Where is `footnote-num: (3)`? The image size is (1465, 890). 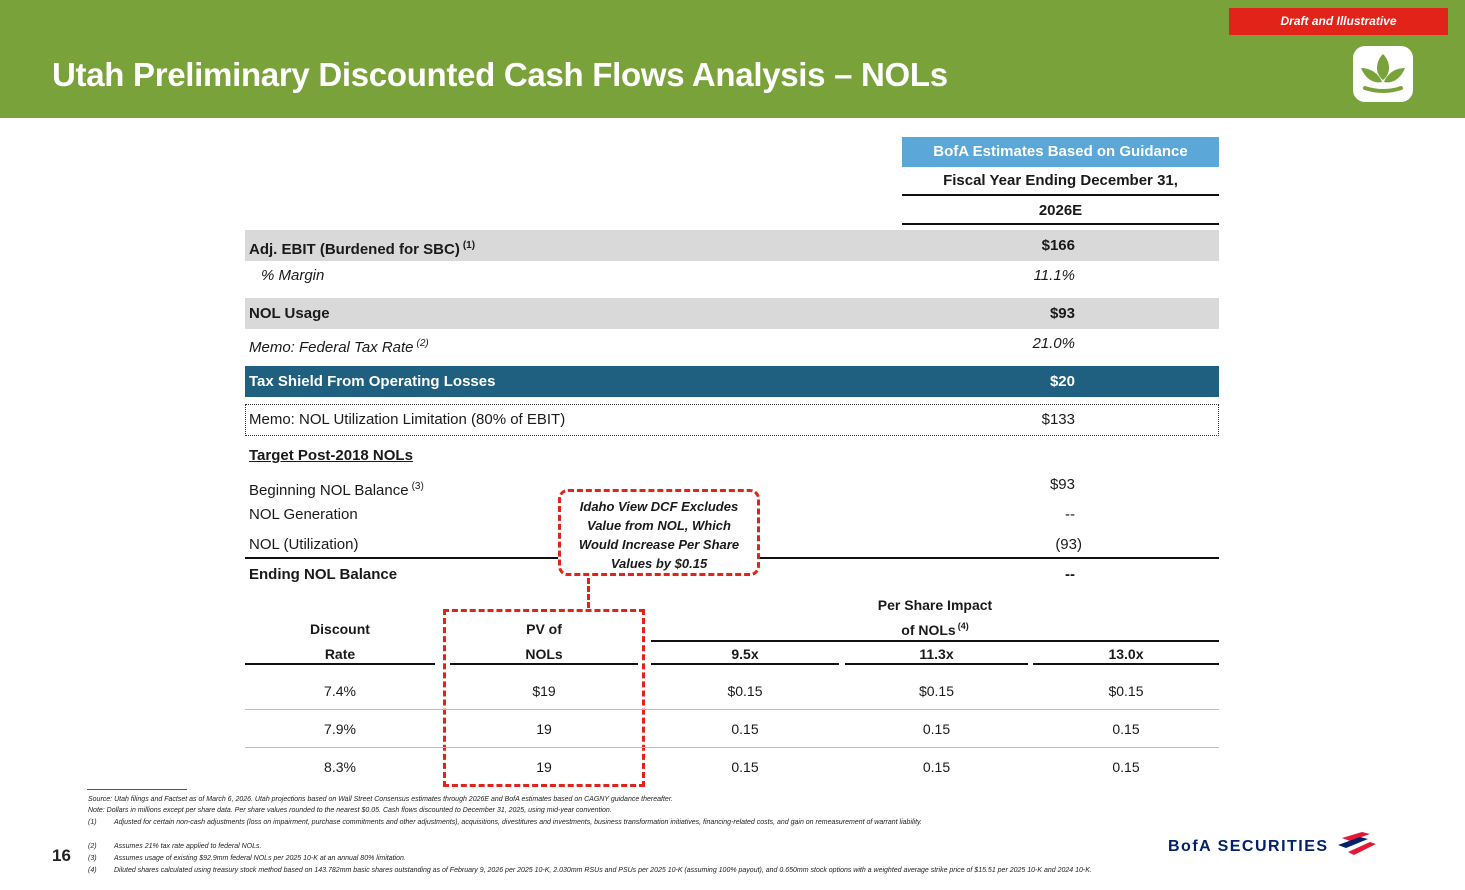 footnote-num: (3) is located at coordinates (92, 858).